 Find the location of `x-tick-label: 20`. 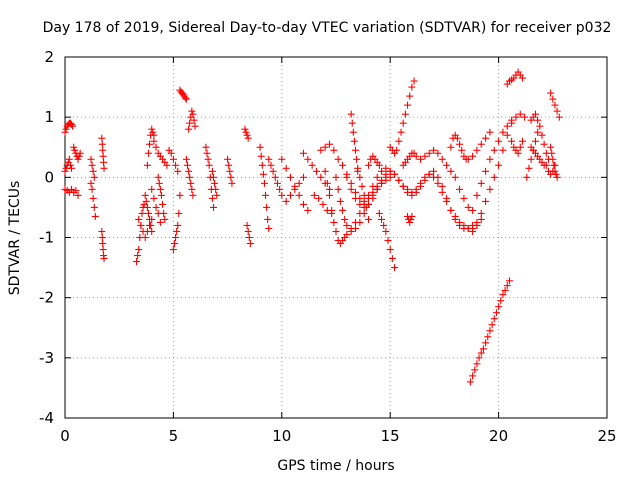

x-tick-label: 20 is located at coordinates (498, 436).